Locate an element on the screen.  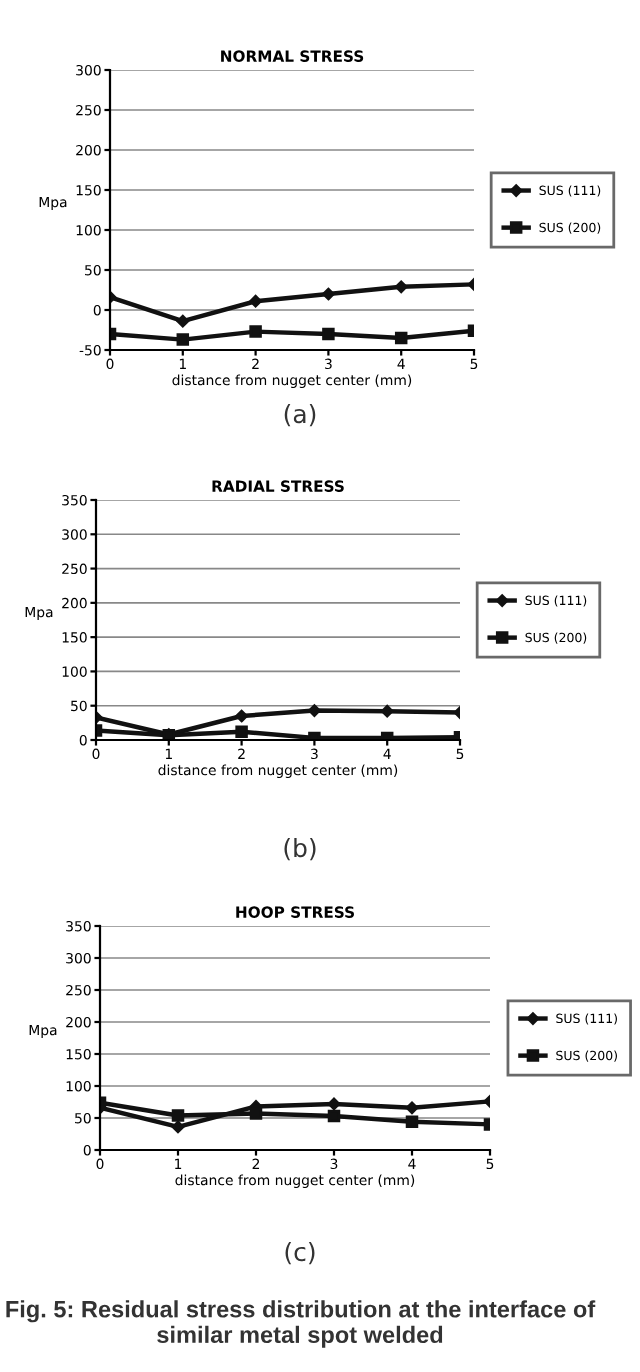
text: (a) is located at coordinates (300, 415).